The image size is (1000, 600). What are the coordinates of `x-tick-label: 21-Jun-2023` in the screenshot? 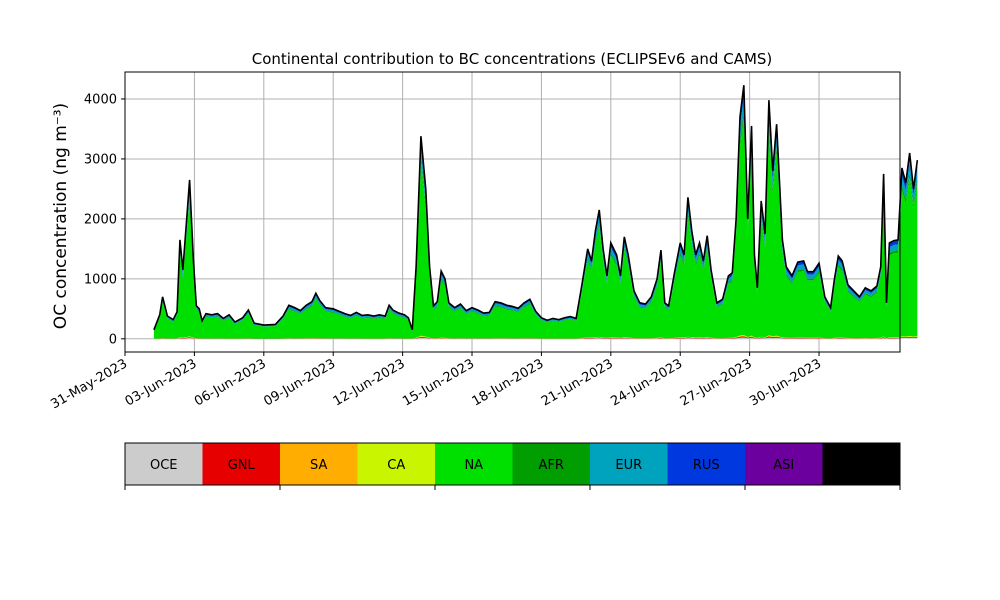 It's located at (577, 382).